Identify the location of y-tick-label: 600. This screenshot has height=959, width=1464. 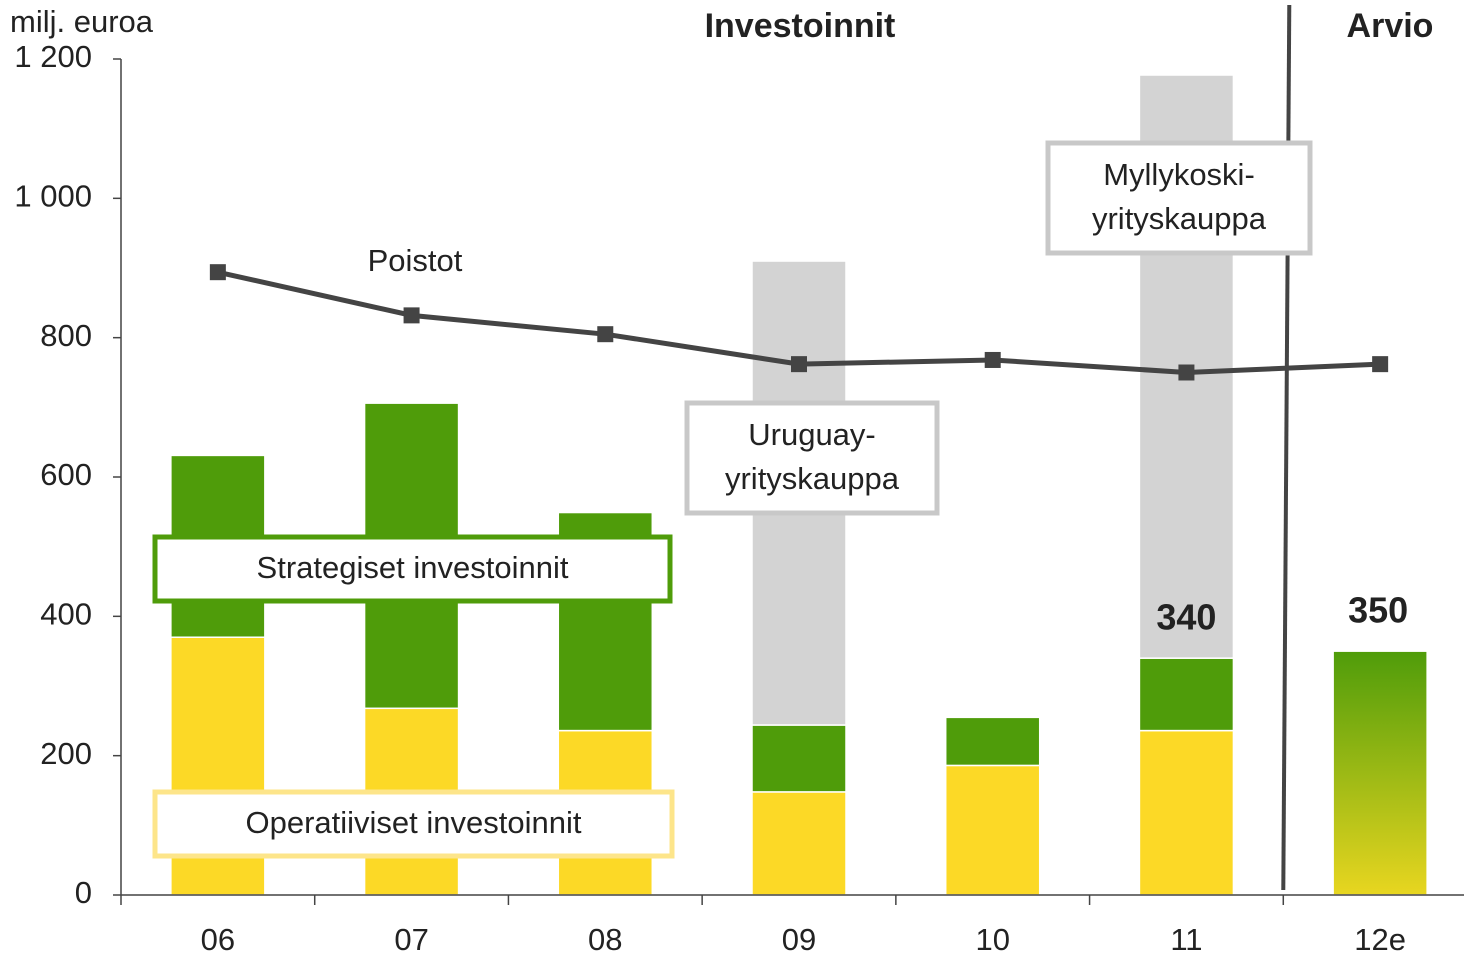
(66, 474).